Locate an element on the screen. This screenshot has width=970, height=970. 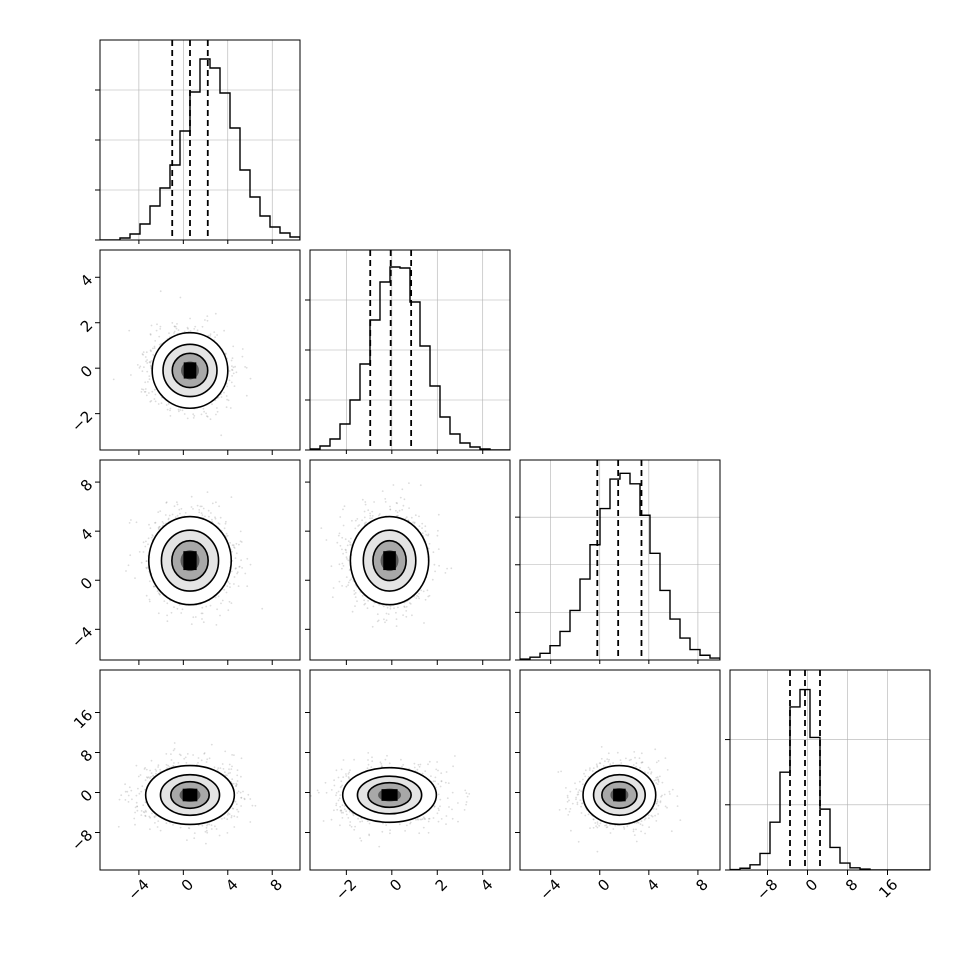
panel-frame is located at coordinates (410, 350).